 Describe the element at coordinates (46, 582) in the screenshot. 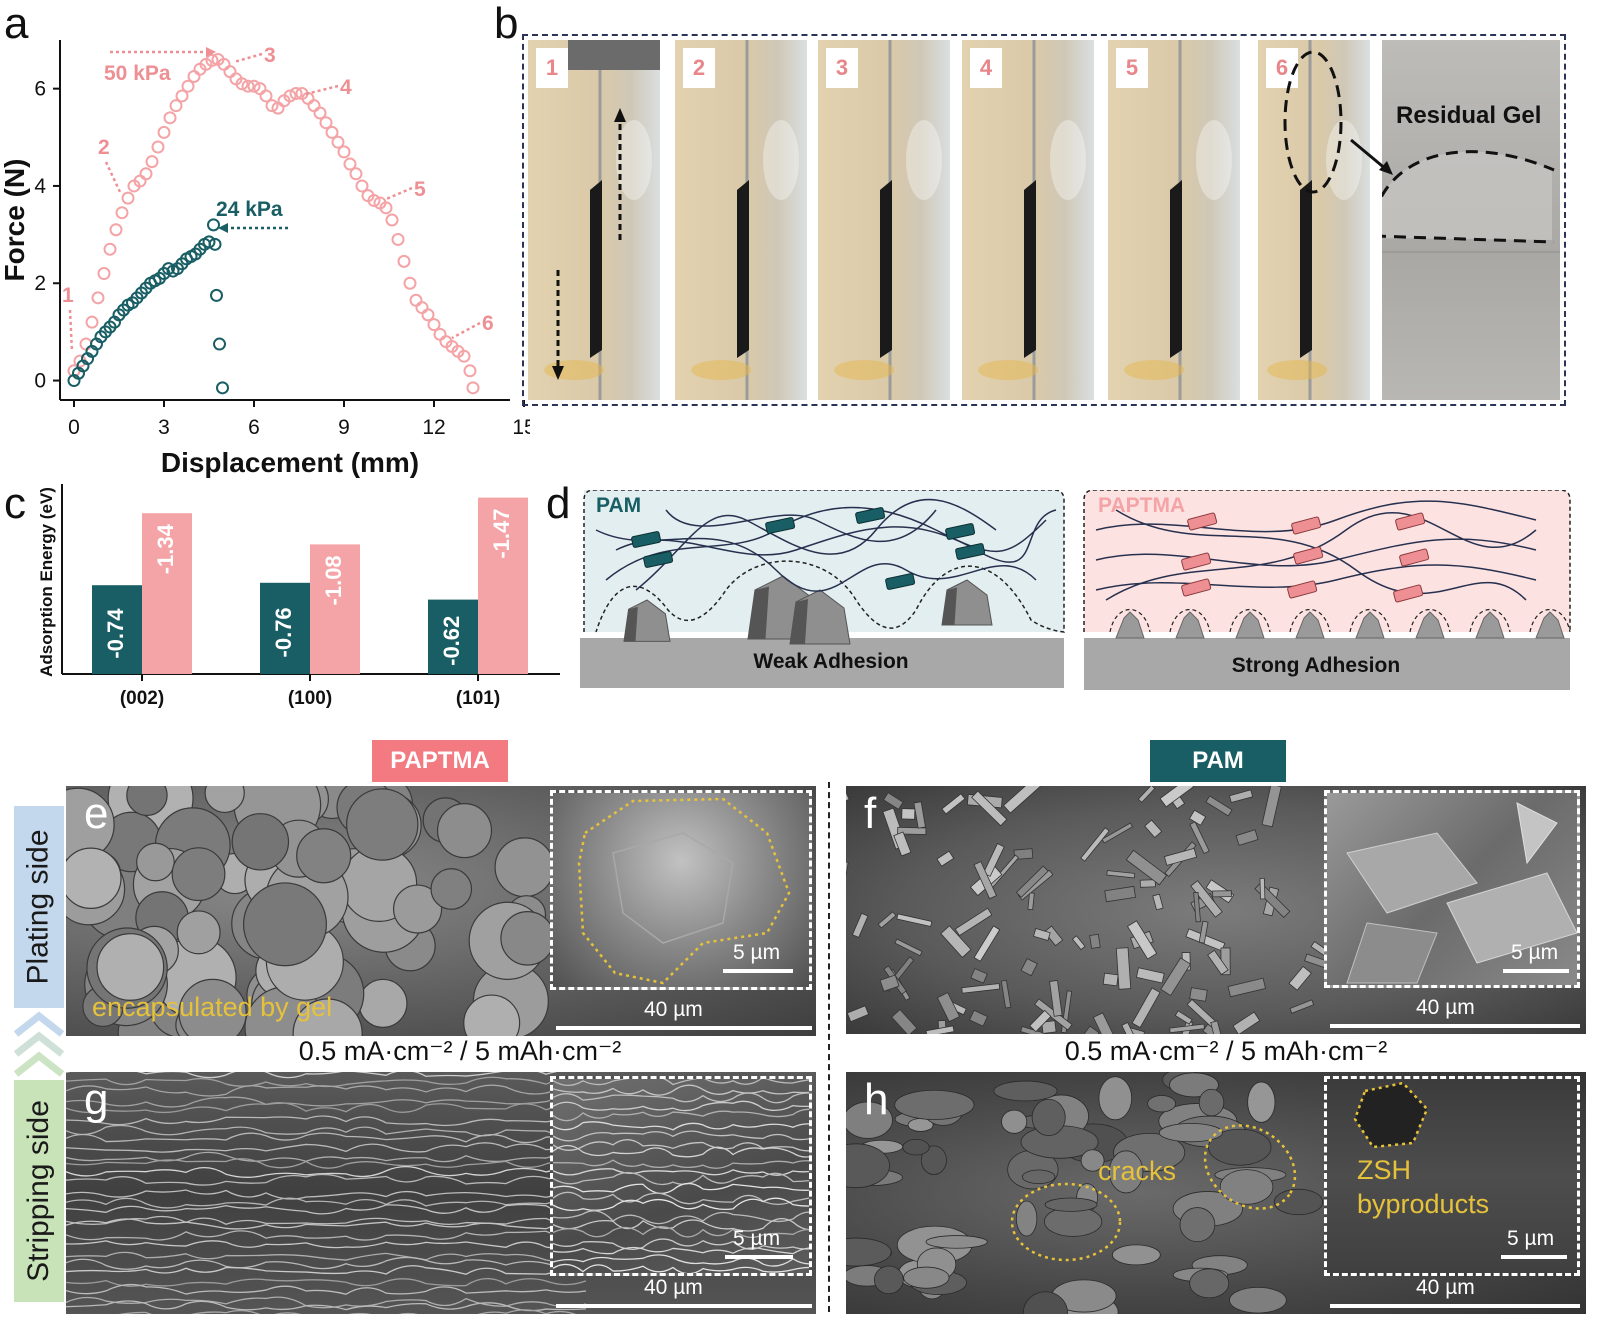

I see `y-axis-label: Adsorption Energy (eV)` at that location.